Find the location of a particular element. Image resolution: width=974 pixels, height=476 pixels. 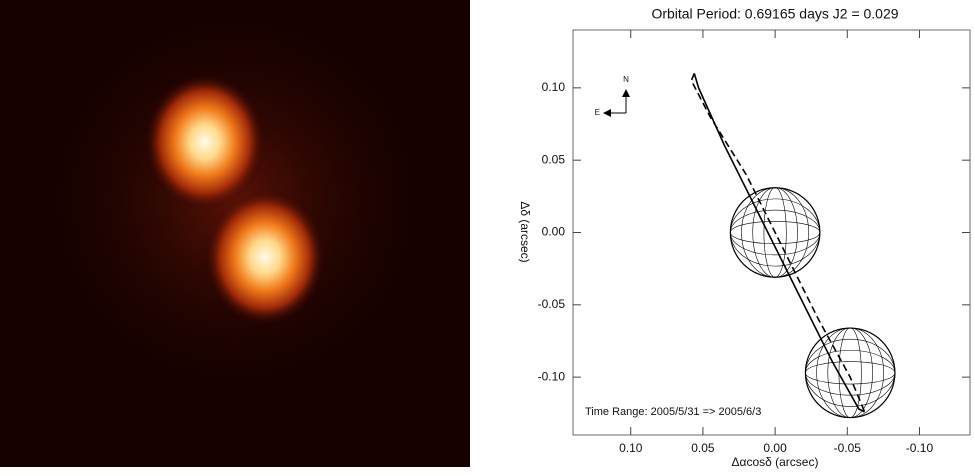

x-tick-label: 0.10 is located at coordinates (631, 448).